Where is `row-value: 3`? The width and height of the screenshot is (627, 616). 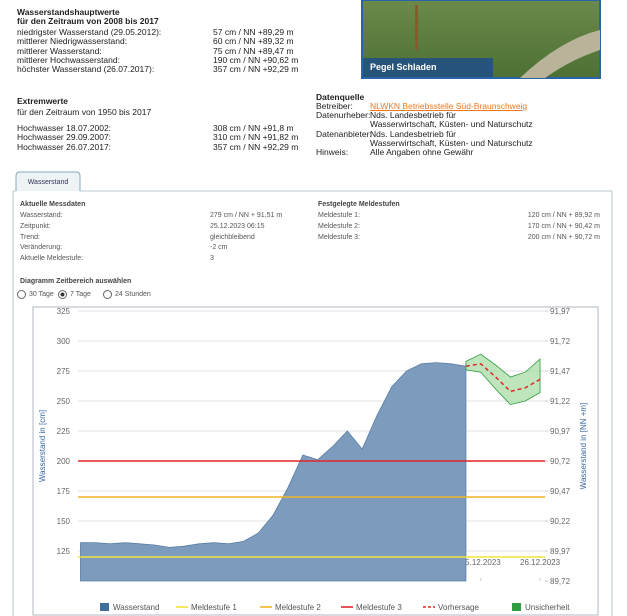 row-value: 3 is located at coordinates (212, 259).